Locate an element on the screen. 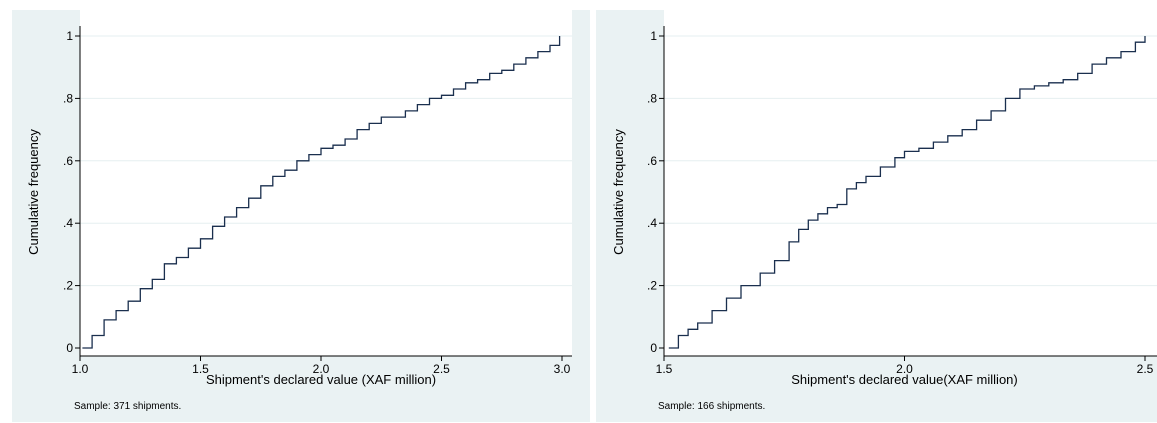 The image size is (1157, 423). x-axis-title: Shipment's declared value(XAF million) is located at coordinates (904, 379).